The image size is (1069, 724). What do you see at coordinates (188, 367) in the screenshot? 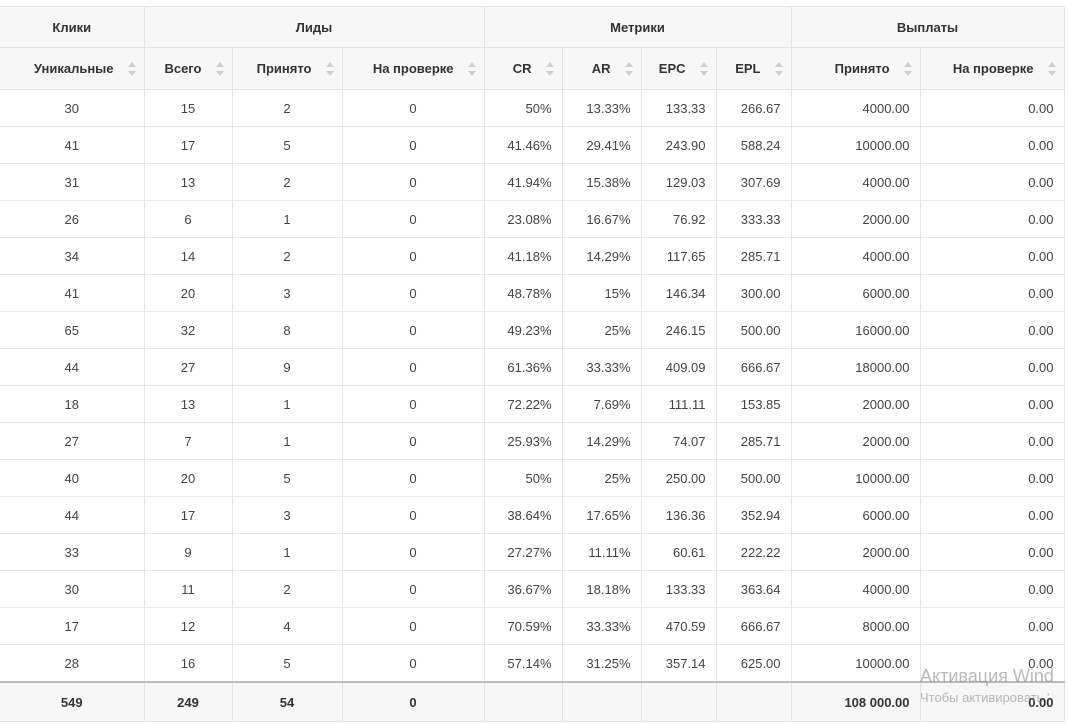
I see `table-cell: 27` at bounding box center [188, 367].